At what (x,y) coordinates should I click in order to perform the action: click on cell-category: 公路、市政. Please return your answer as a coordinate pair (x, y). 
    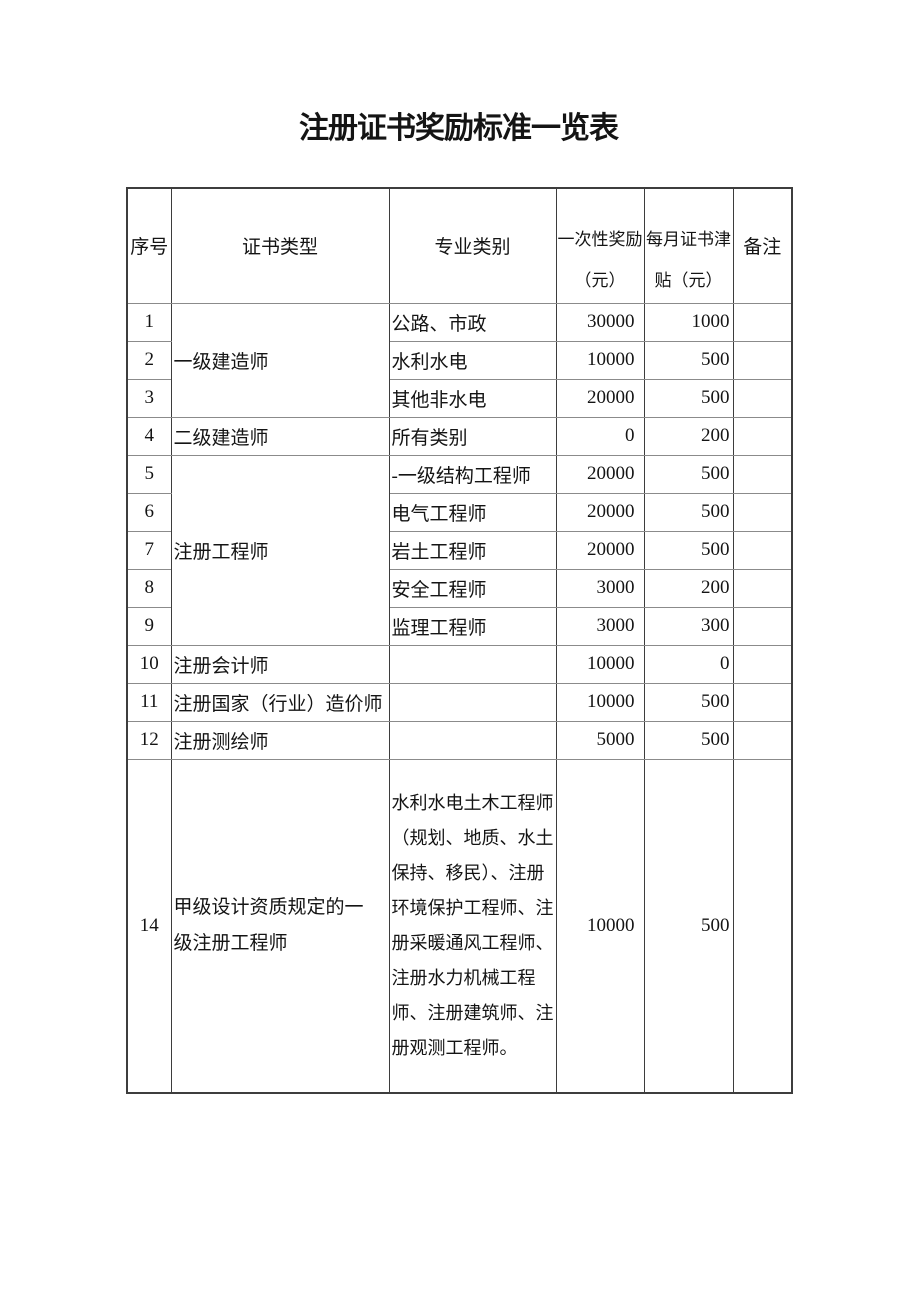
    Looking at the image, I should click on (472, 322).